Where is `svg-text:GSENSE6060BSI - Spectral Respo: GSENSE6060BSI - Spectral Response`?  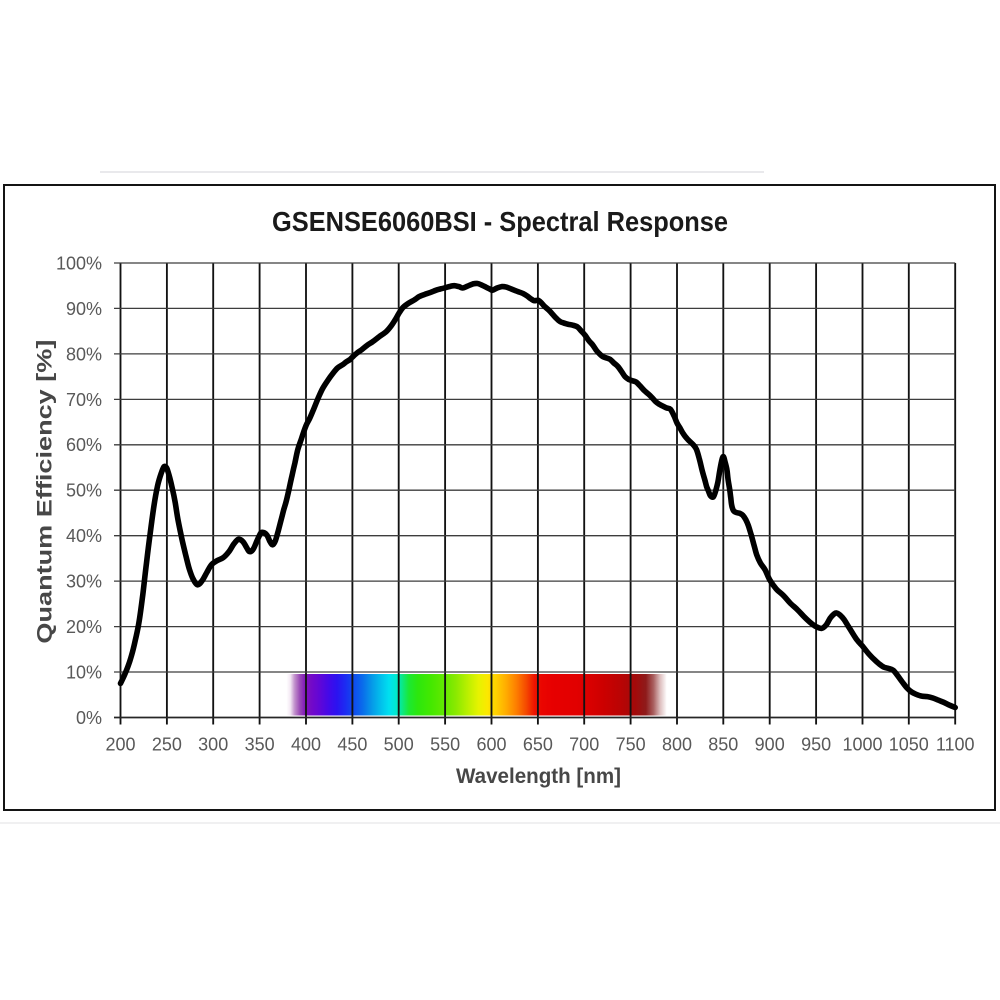
svg-text:GSENSE6060BSI - Spectral Respo: GSENSE6060BSI - Spectral Response is located at coordinates (500, 221).